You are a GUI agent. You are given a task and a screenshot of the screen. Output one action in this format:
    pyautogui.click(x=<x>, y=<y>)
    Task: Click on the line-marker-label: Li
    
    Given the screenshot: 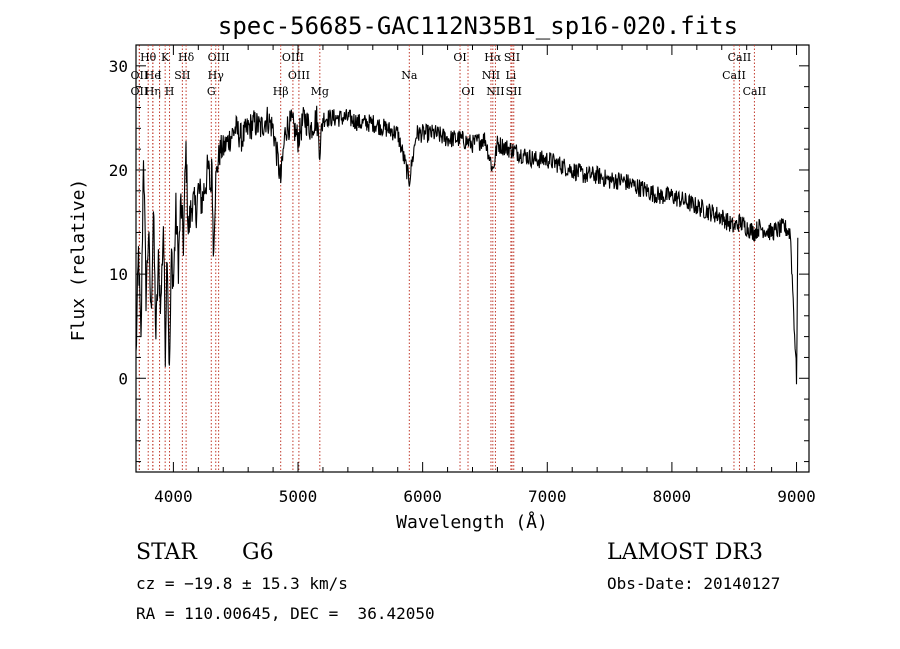 What is the action you would take?
    pyautogui.click(x=510, y=75)
    